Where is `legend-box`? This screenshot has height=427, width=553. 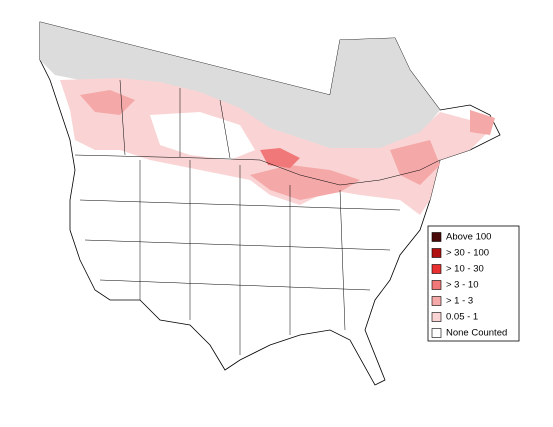 legend-box is located at coordinates (473, 283).